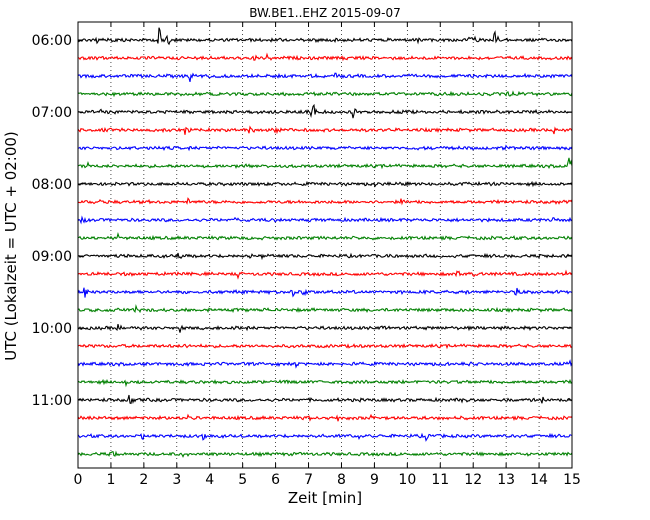  Describe the element at coordinates (52, 329) in the screenshot. I see `y-tick-label: 10:00` at that location.